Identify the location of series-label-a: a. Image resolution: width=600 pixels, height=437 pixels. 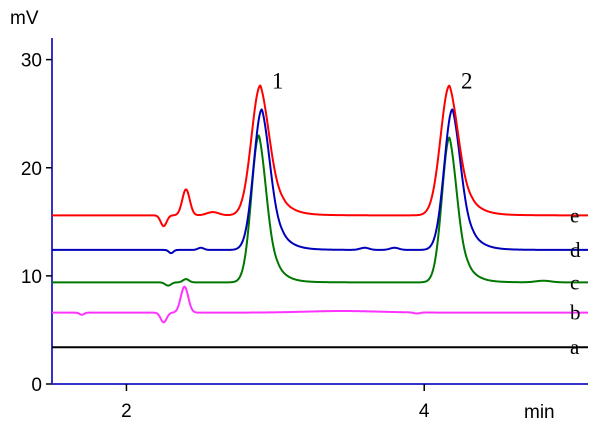
(575, 347).